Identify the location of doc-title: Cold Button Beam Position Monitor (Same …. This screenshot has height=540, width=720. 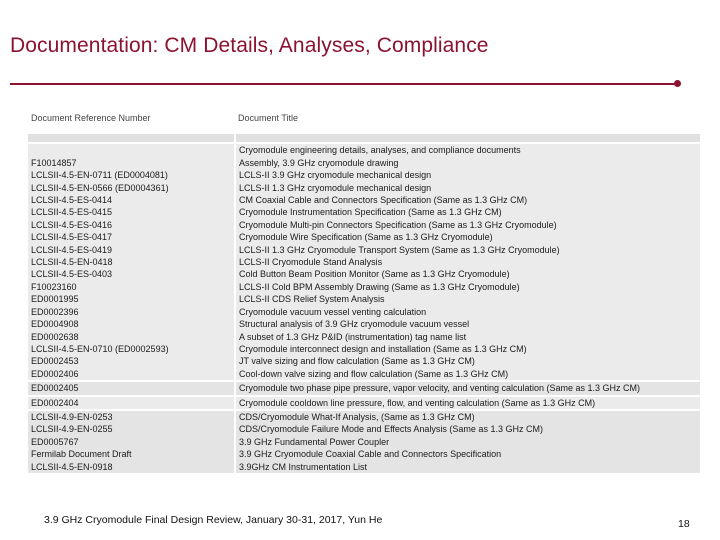
(374, 274).